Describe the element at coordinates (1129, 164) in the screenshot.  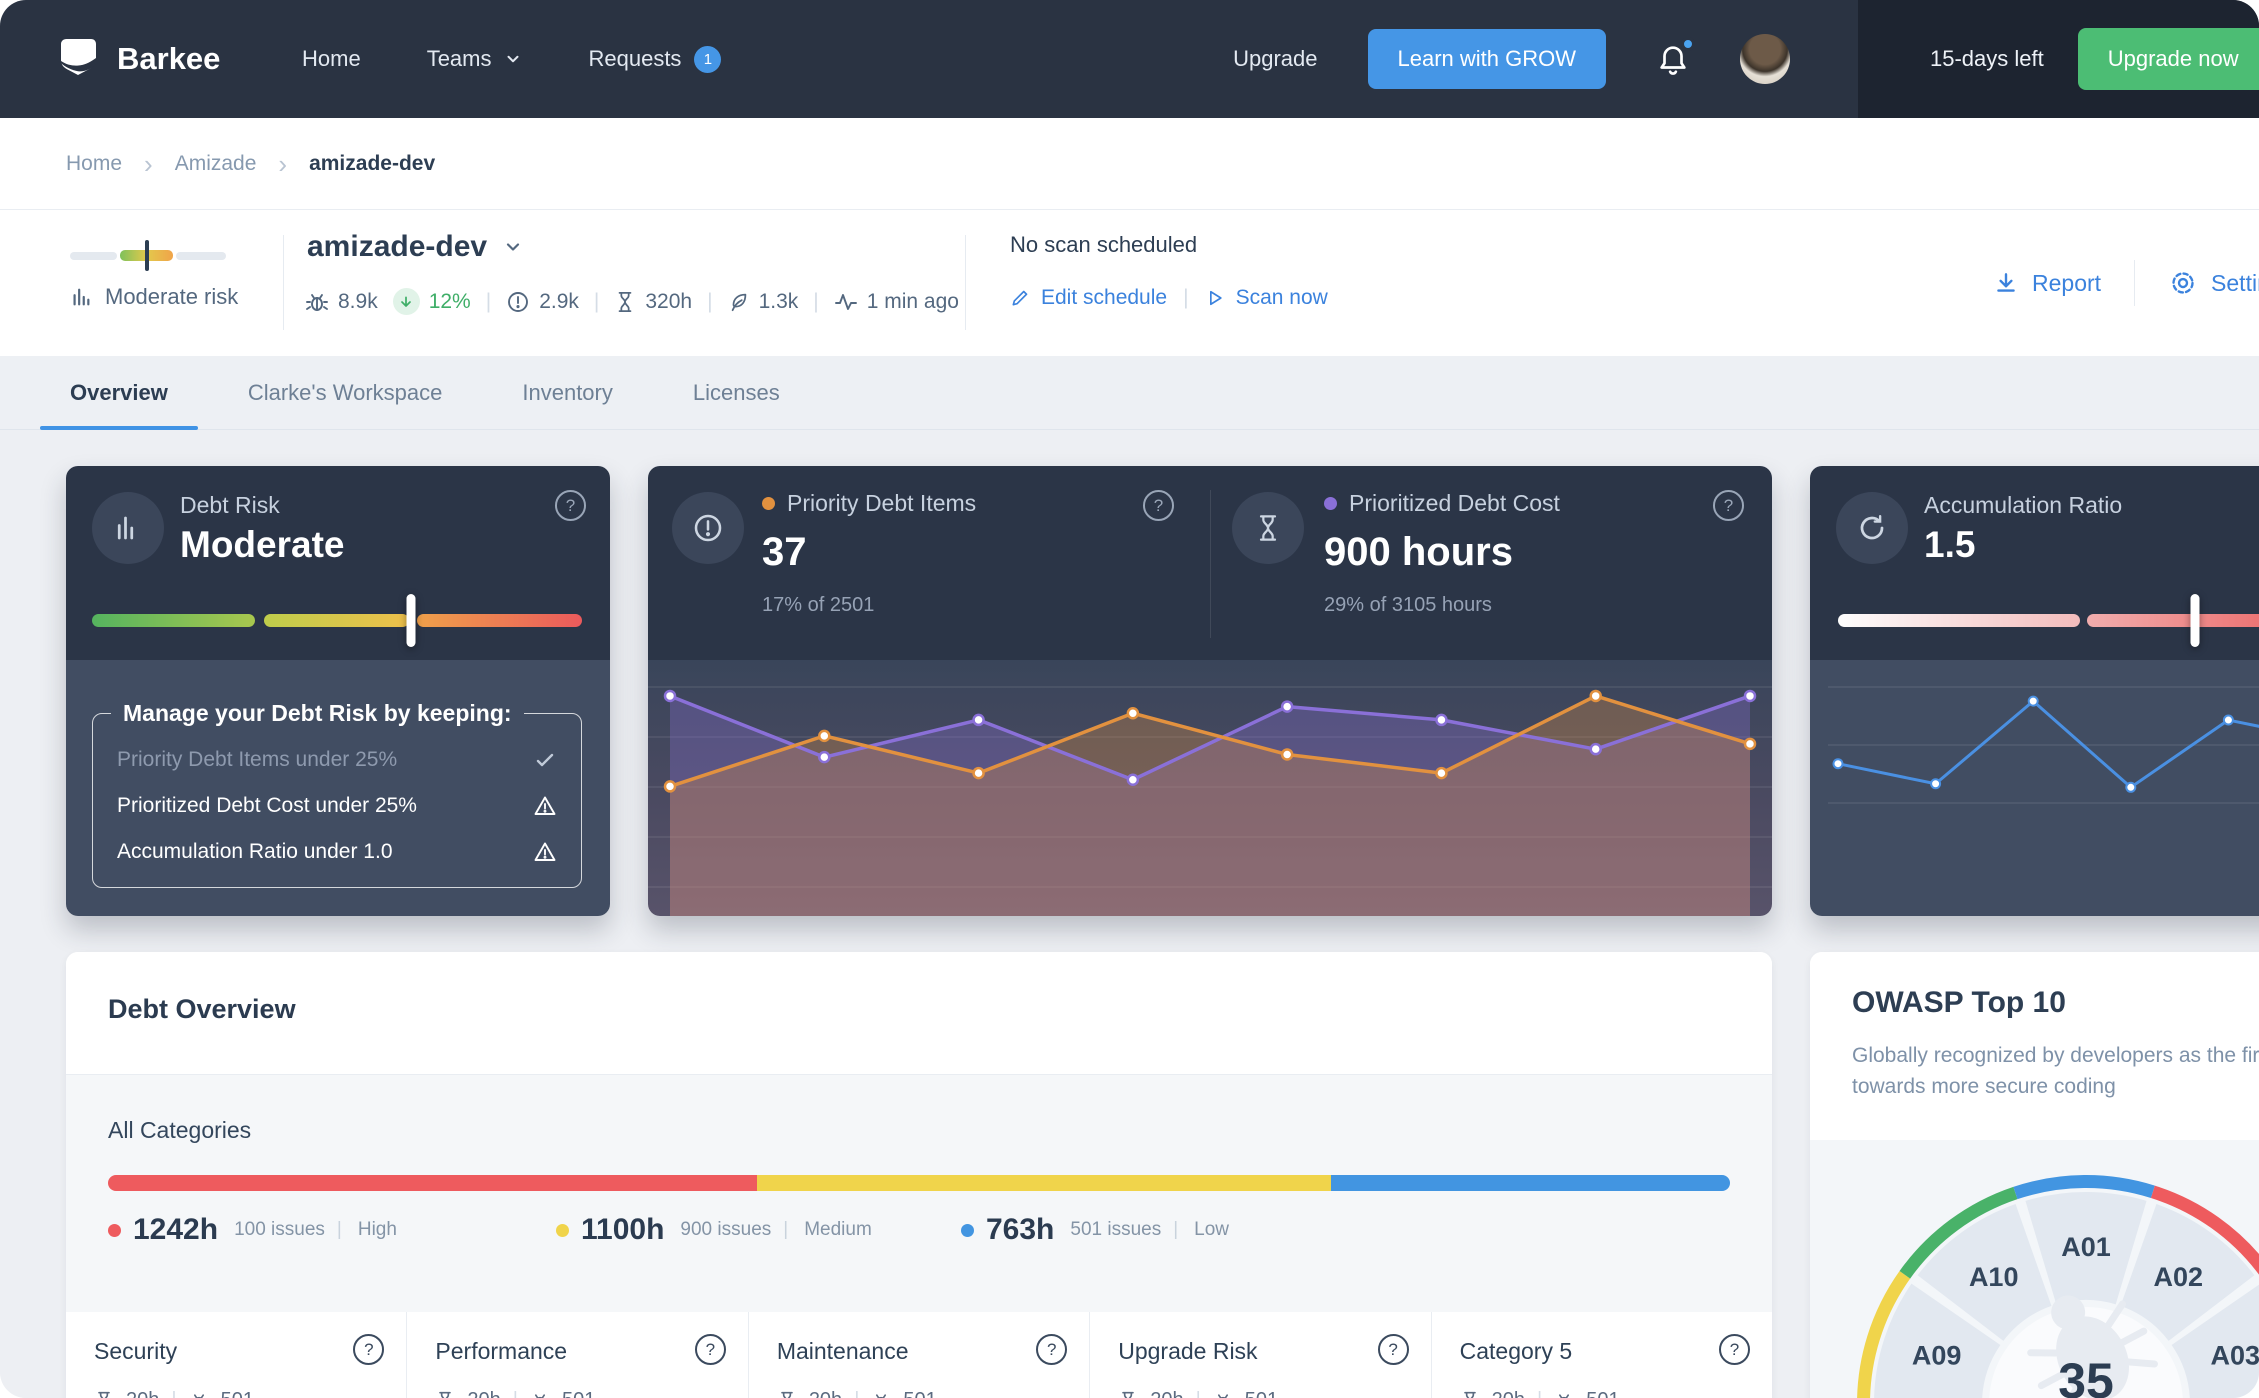
I see `breadcrumb: Home › Amizade › amizade-dev` at that location.